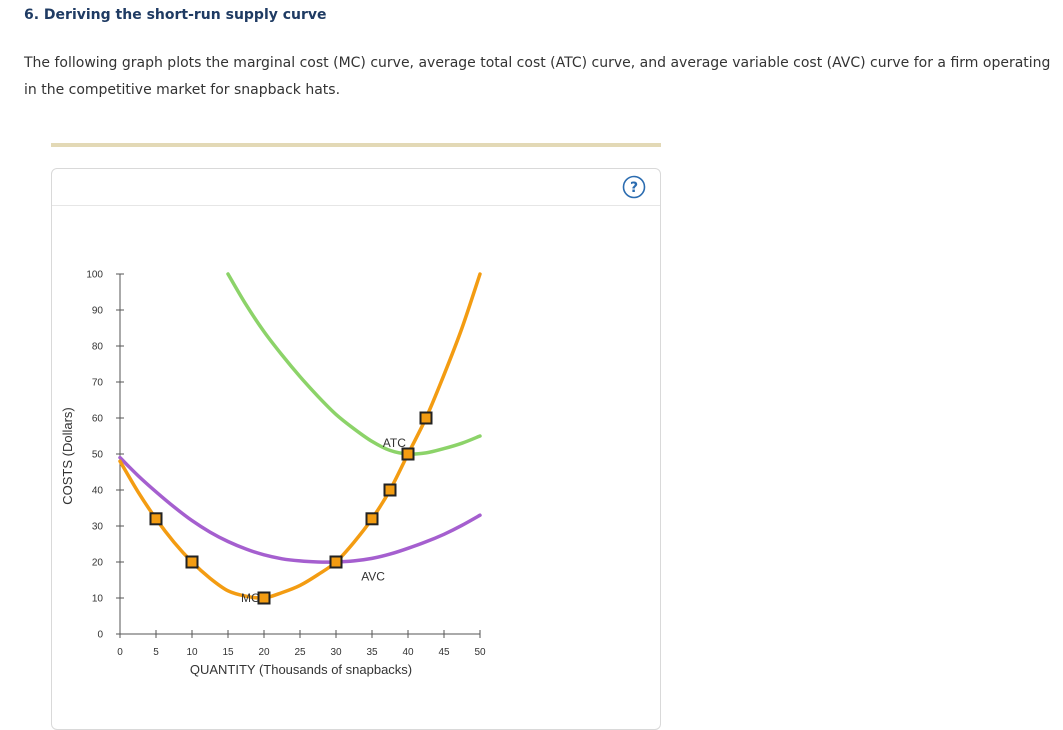 The width and height of the screenshot is (1063, 730). What do you see at coordinates (372, 652) in the screenshot?
I see `x-tick-label: 35` at bounding box center [372, 652].